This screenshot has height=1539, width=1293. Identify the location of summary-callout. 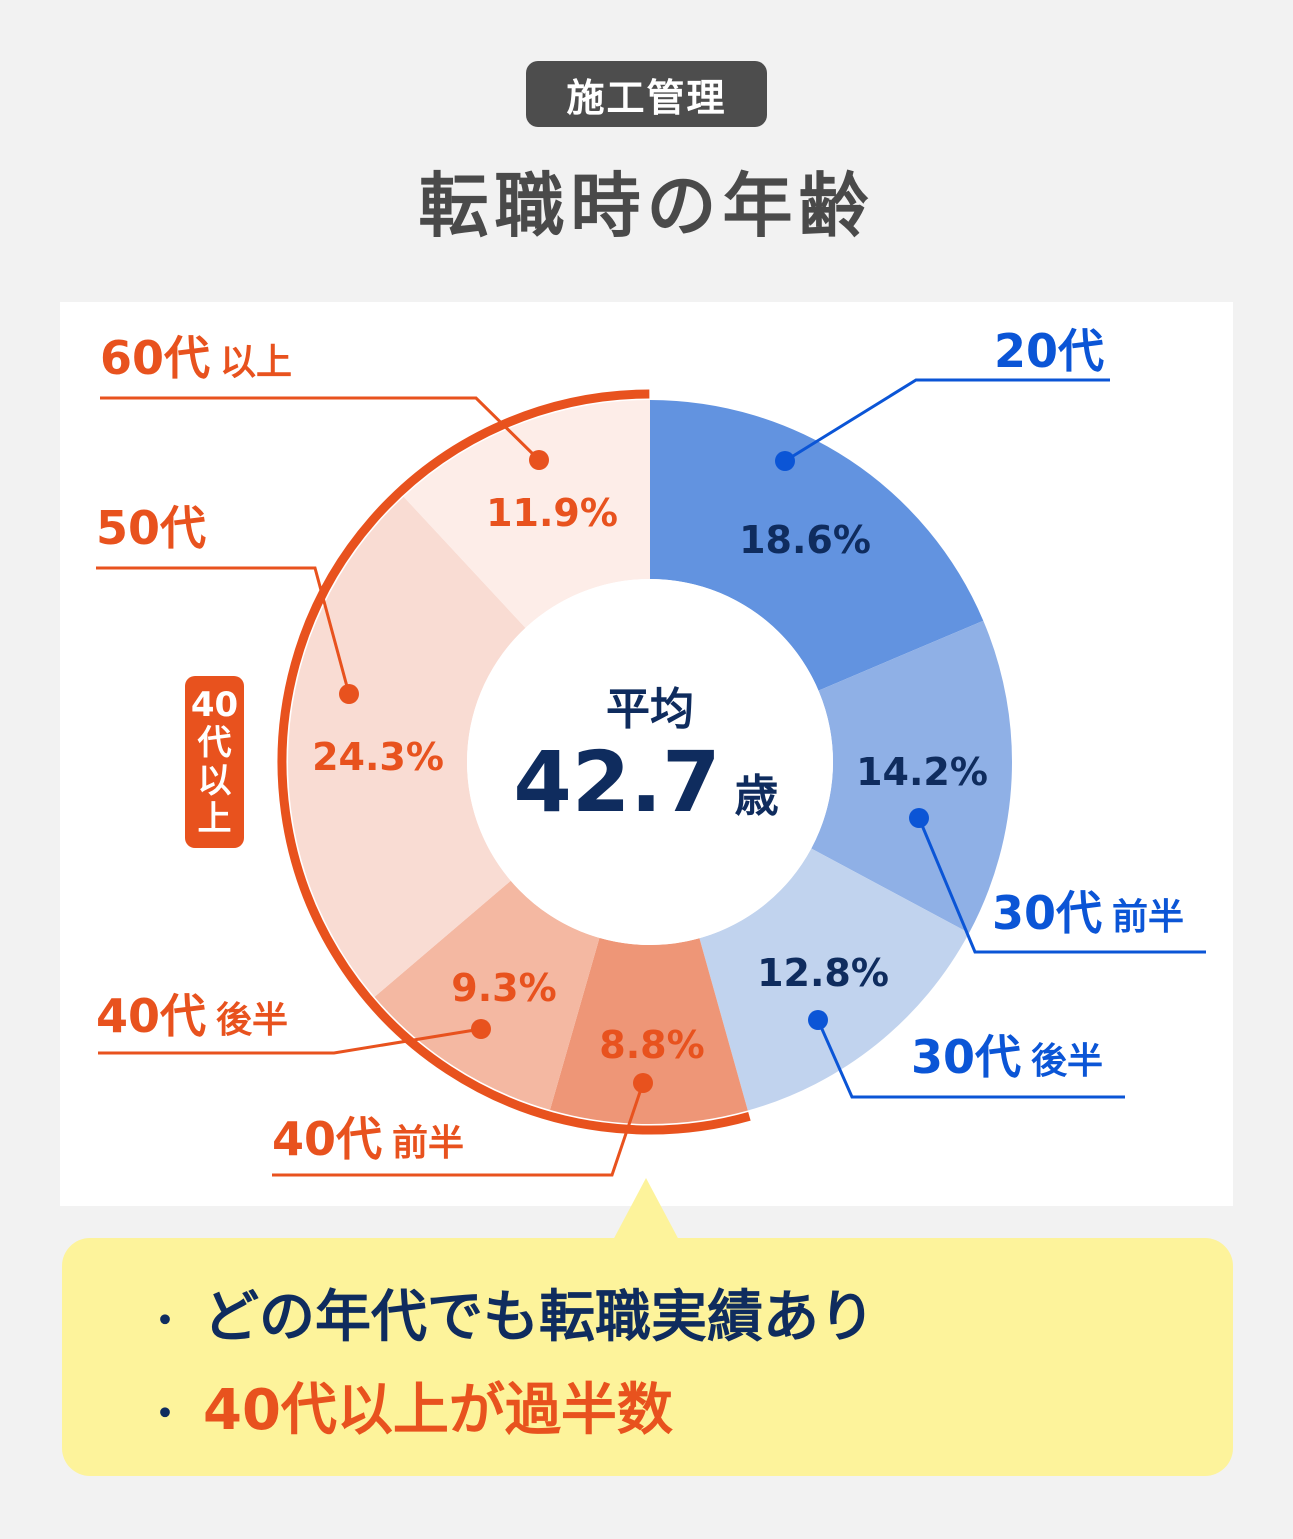
(647, 1357).